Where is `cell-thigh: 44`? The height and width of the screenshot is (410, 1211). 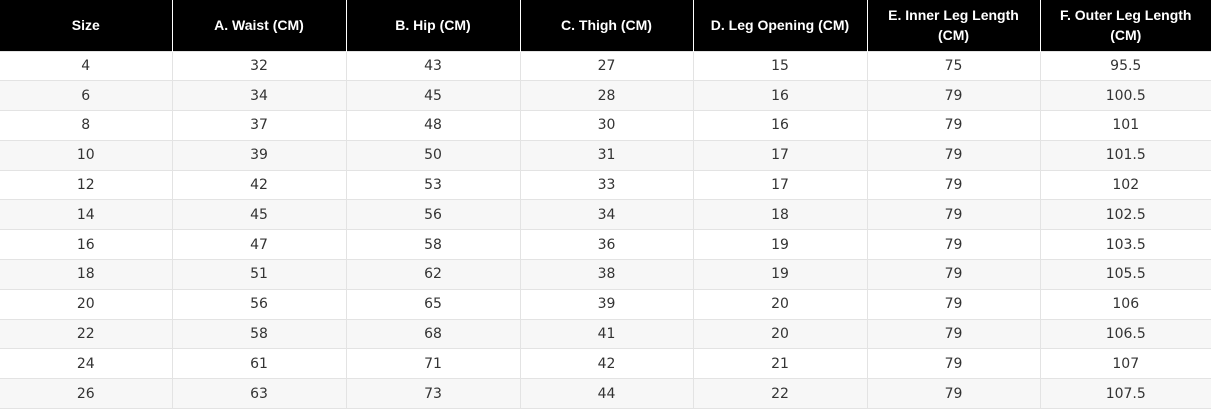 cell-thigh: 44 is located at coordinates (606, 394).